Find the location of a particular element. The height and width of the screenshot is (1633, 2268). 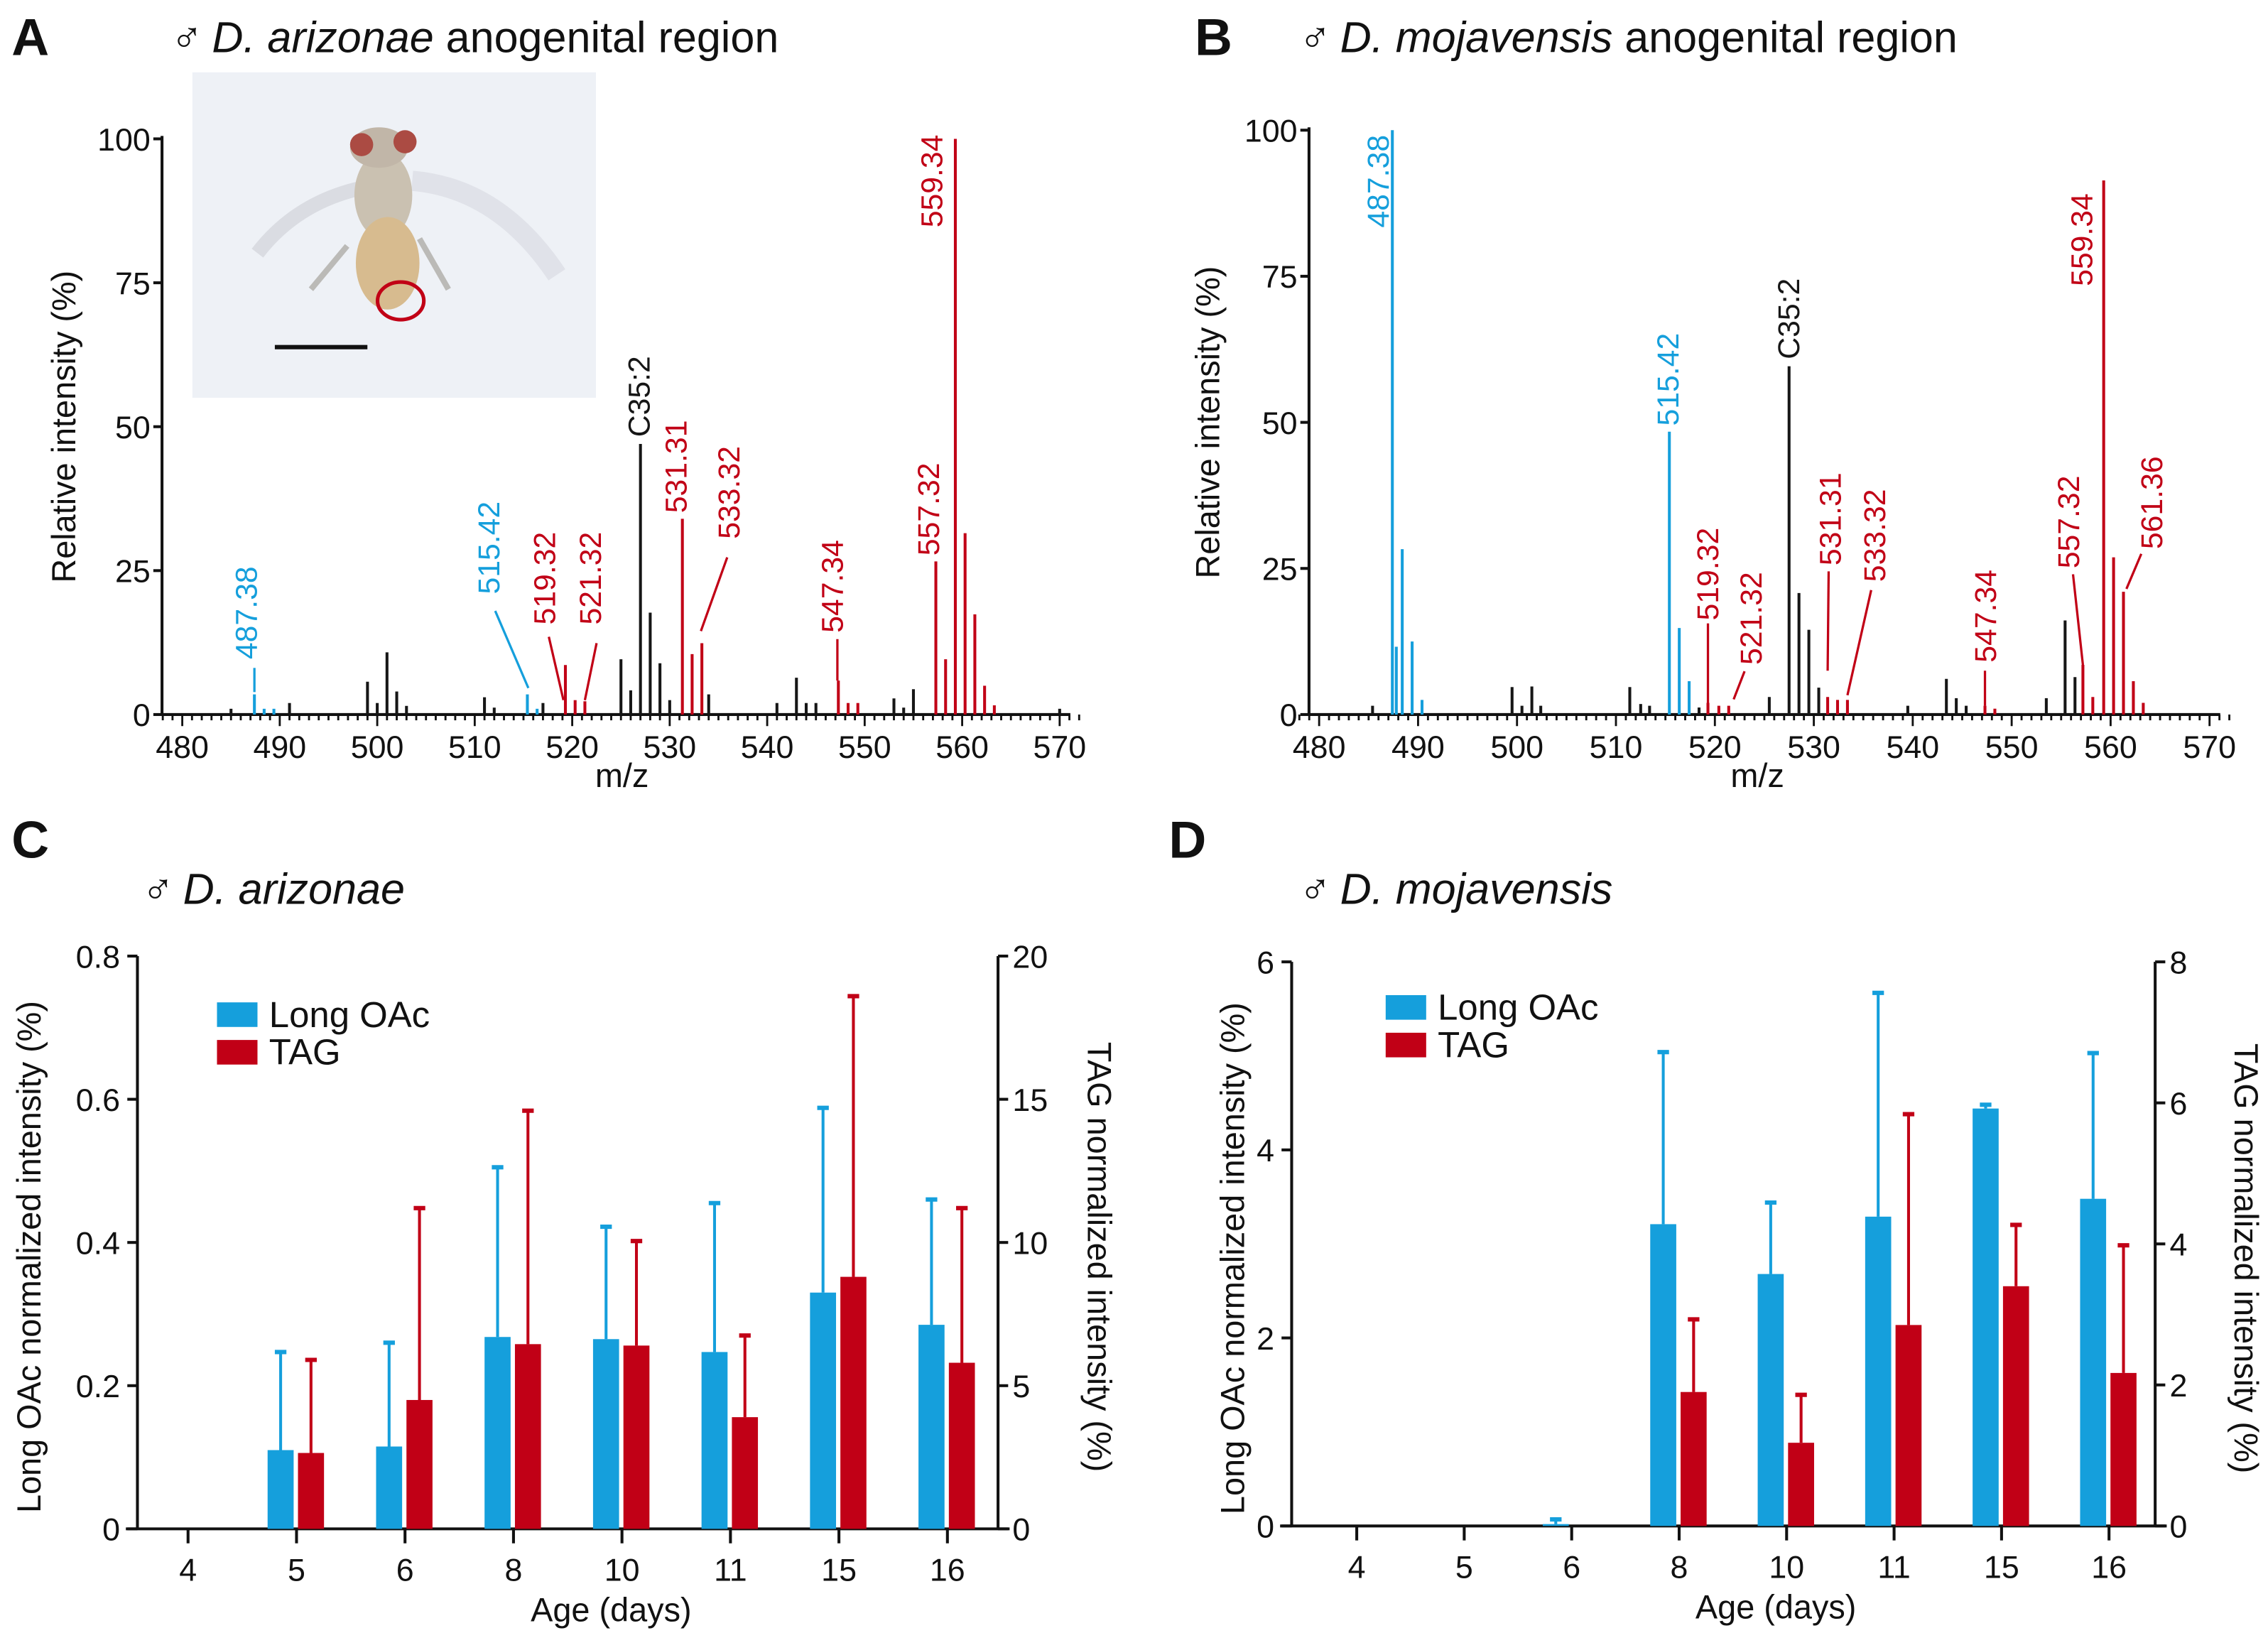

x-tick-label: 540 is located at coordinates (1912, 747).